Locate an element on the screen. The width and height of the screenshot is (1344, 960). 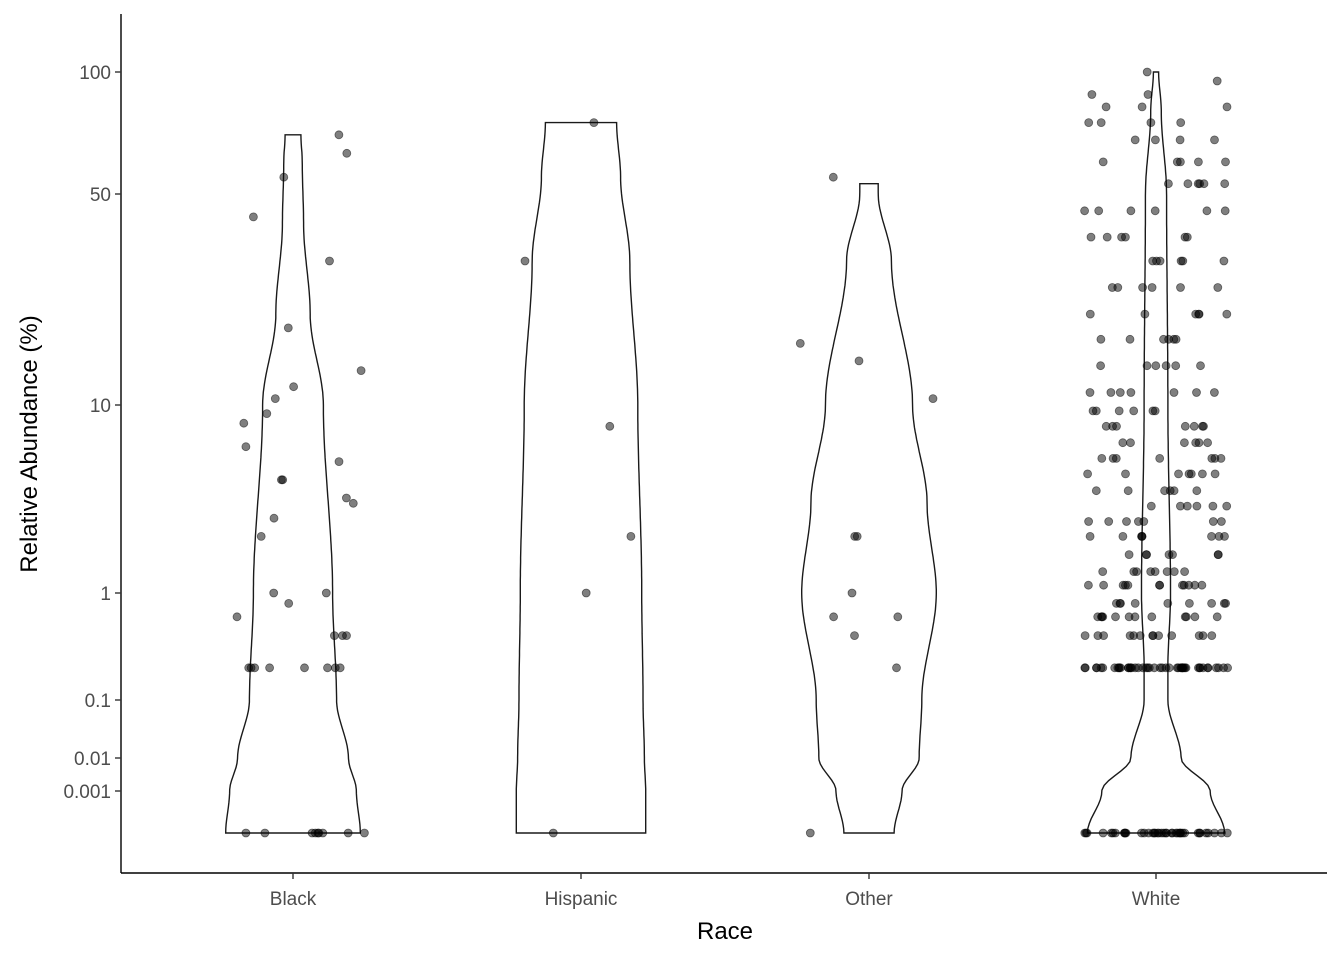
y-tick-layer: 0.001 0.01 0.1 1 10 50 100 is located at coordinates (92, 433).